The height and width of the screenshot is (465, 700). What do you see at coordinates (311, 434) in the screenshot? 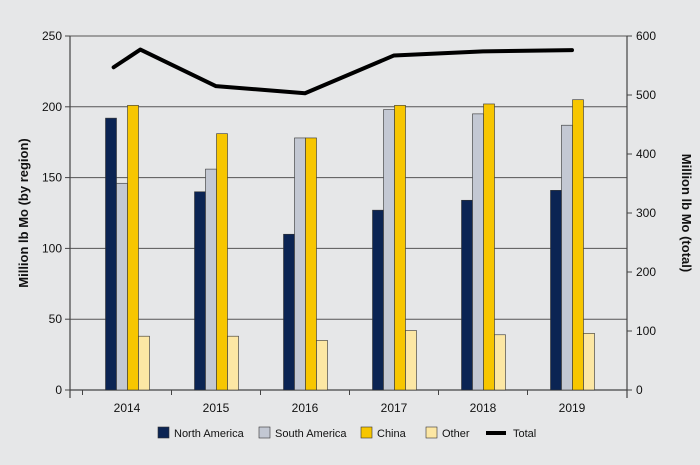
I see `legend-label: South America` at bounding box center [311, 434].